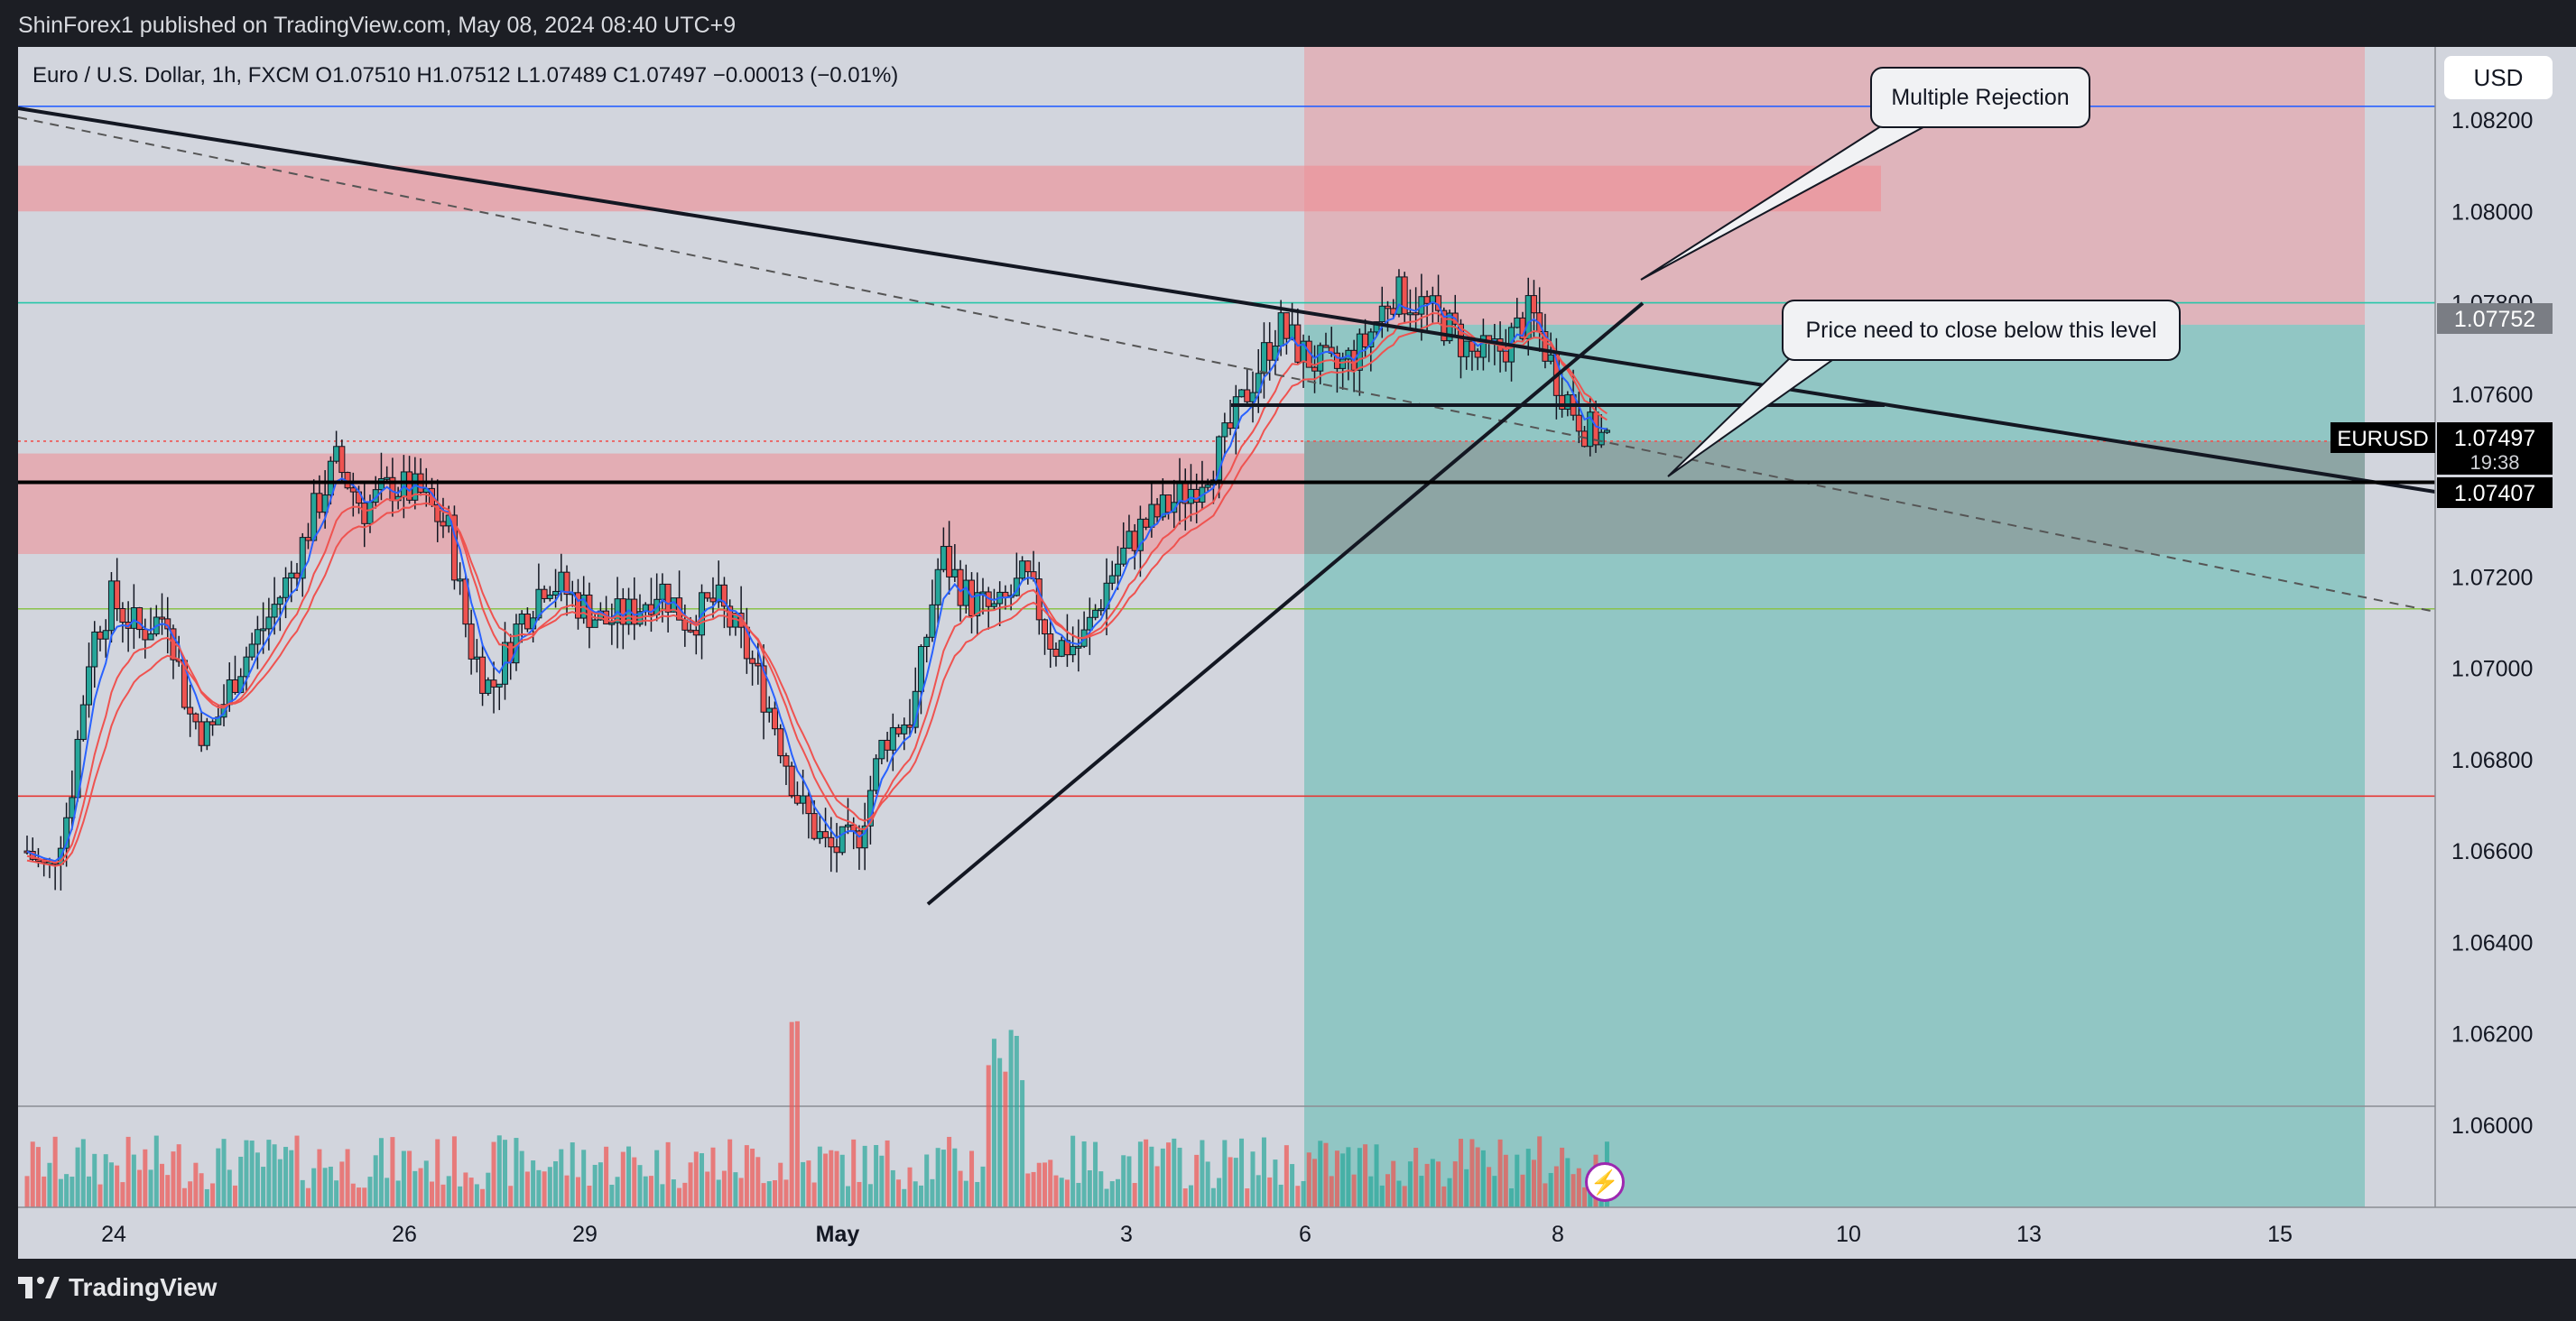 The image size is (2576, 1321). I want to click on callout-text: Multiple Rejection, so click(1980, 97).